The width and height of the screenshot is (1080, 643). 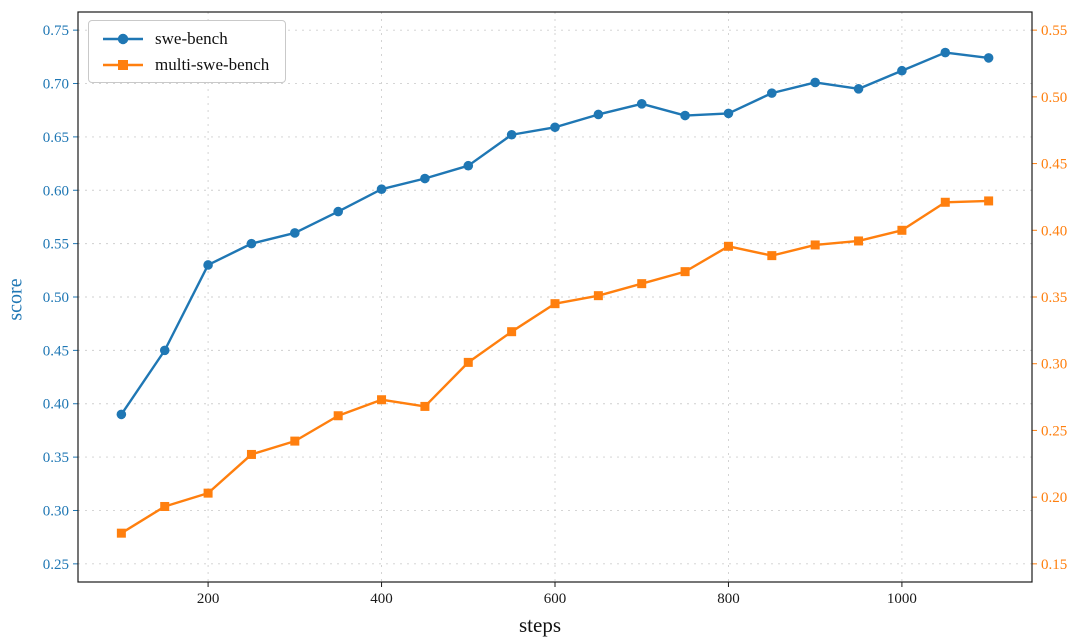 I want to click on y-axis-label-left: score, so click(x=15, y=299).